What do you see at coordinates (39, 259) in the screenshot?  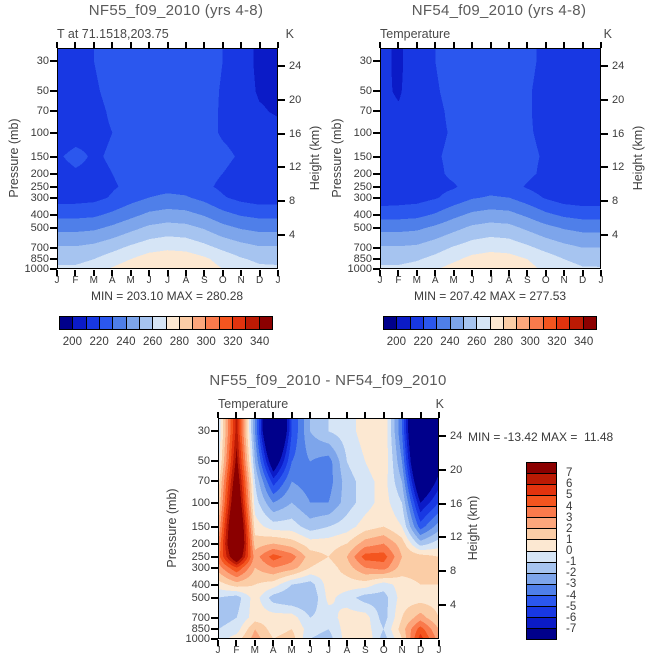 I see `pressure-tick-label: 850` at bounding box center [39, 259].